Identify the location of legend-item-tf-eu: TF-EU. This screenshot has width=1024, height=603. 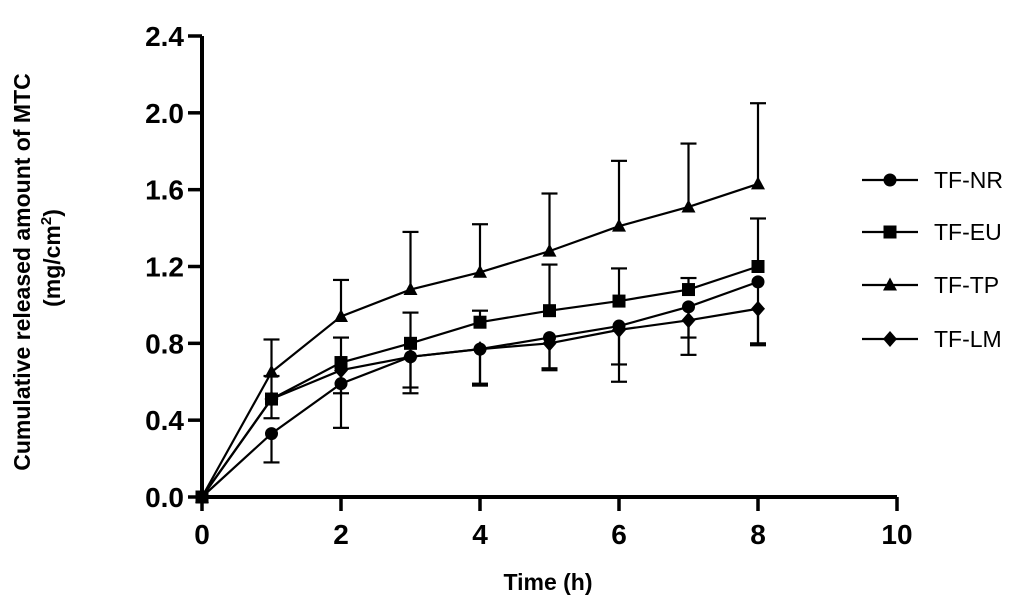
(932, 232).